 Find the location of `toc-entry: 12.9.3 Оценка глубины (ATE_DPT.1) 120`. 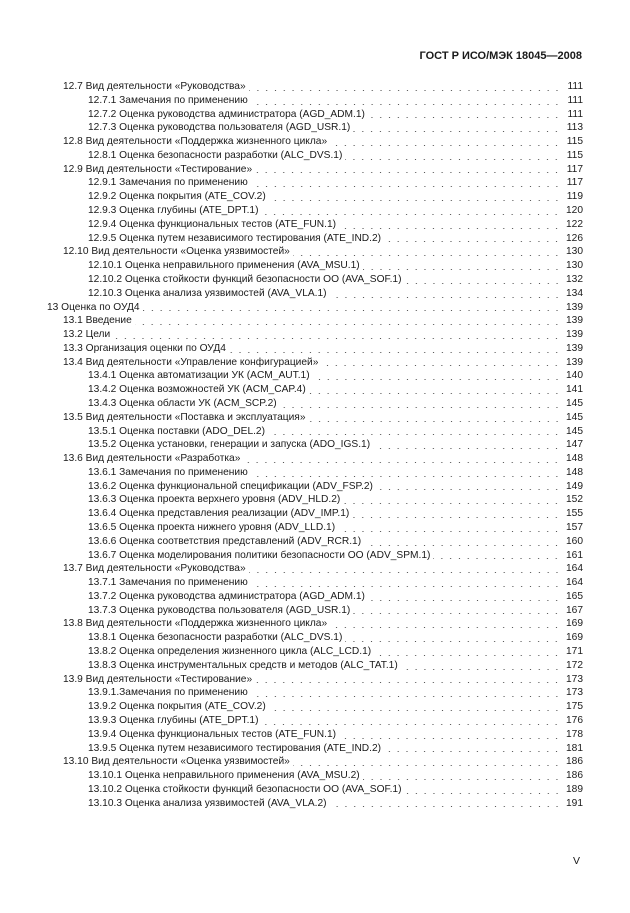

toc-entry: 12.9.3 Оценка глубины (ATE_DPT.1) 120 is located at coordinates (315, 211).